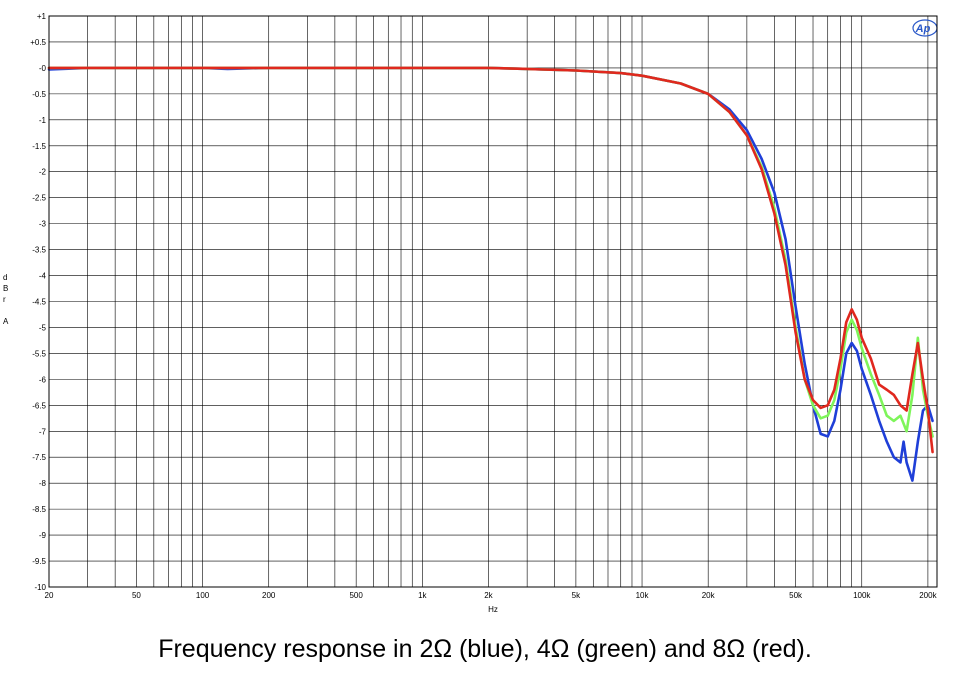 This screenshot has width=970, height=689. Describe the element at coordinates (42, 16) in the screenshot. I see `y-tick-label: +1` at that location.